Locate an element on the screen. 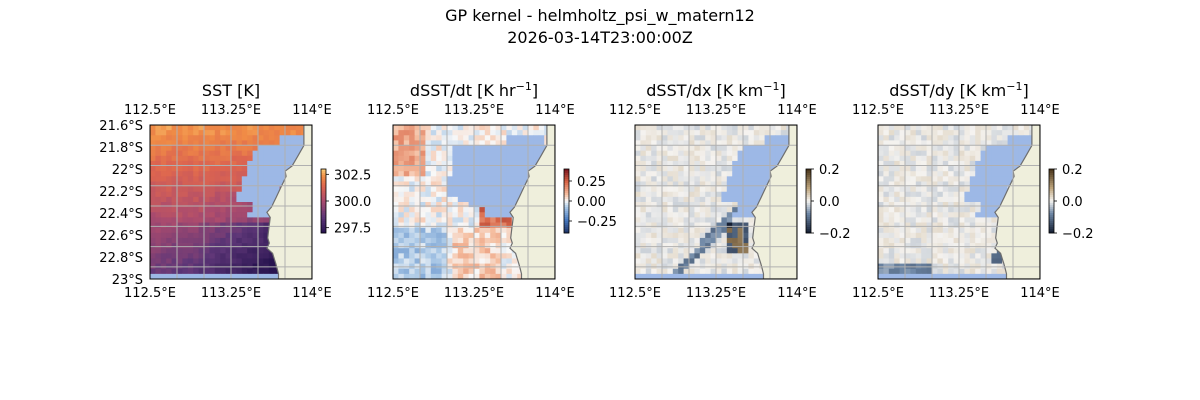  colorbar-tick-label: 0.2 is located at coordinates (1072, 170).